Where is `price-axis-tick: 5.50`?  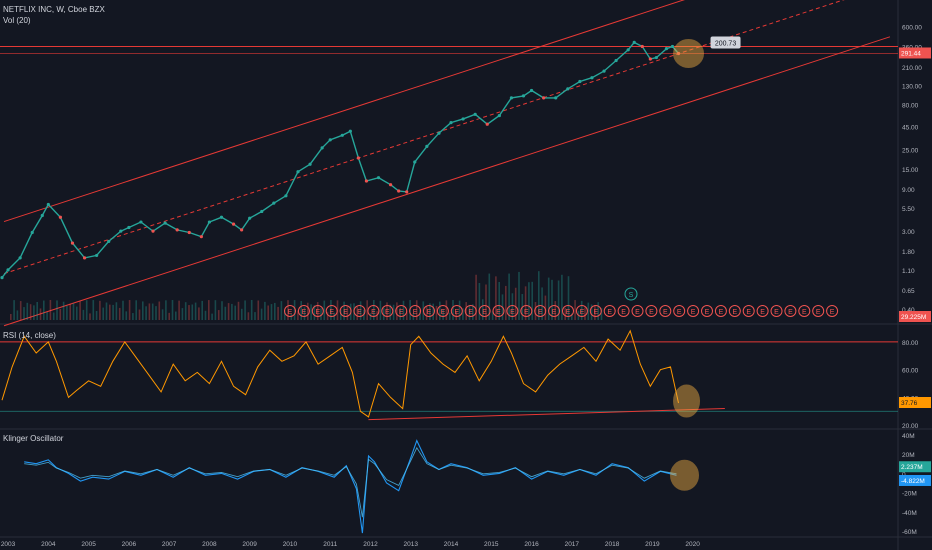 price-axis-tick: 5.50 is located at coordinates (908, 209).